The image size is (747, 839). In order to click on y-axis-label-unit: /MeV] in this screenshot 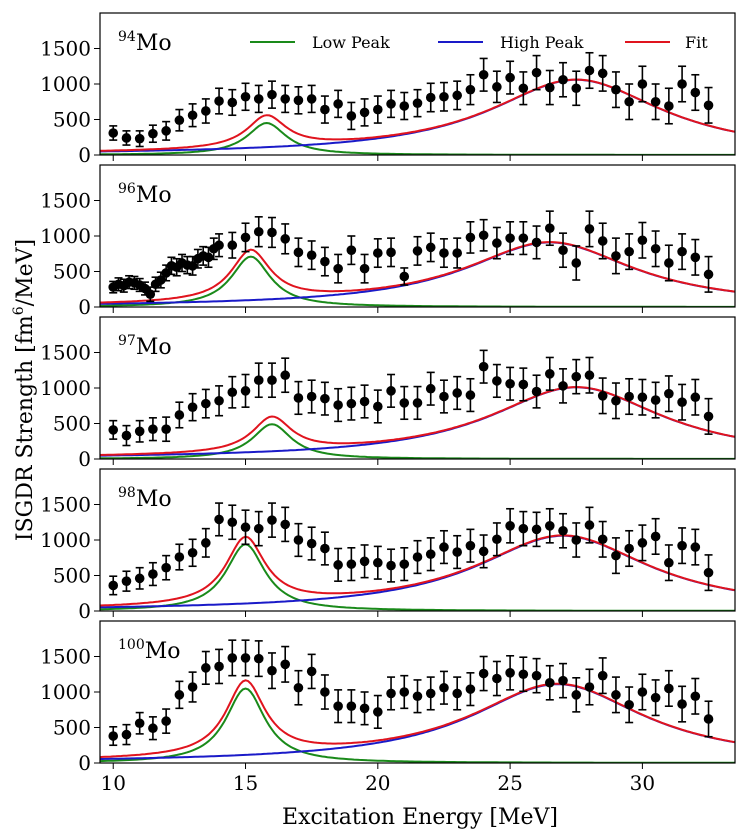, I will do `click(25, 272)`.